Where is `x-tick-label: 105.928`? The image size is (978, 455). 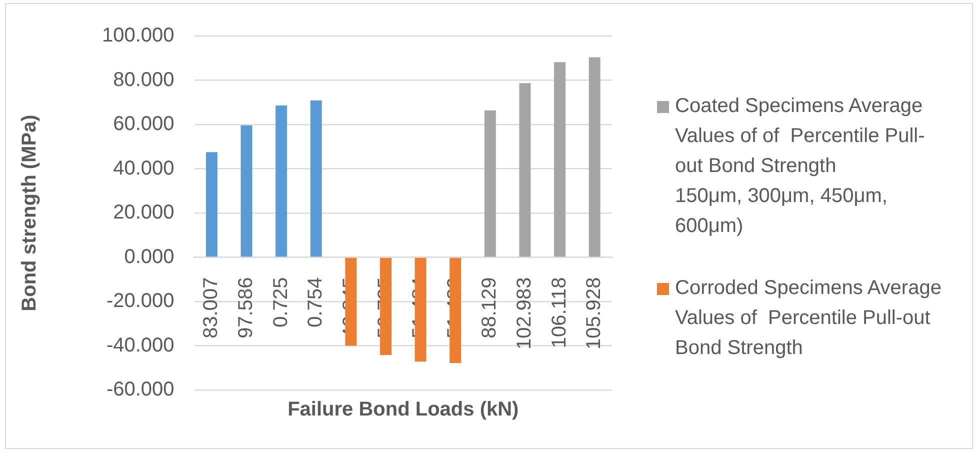 x-tick-label: 105.928 is located at coordinates (594, 313).